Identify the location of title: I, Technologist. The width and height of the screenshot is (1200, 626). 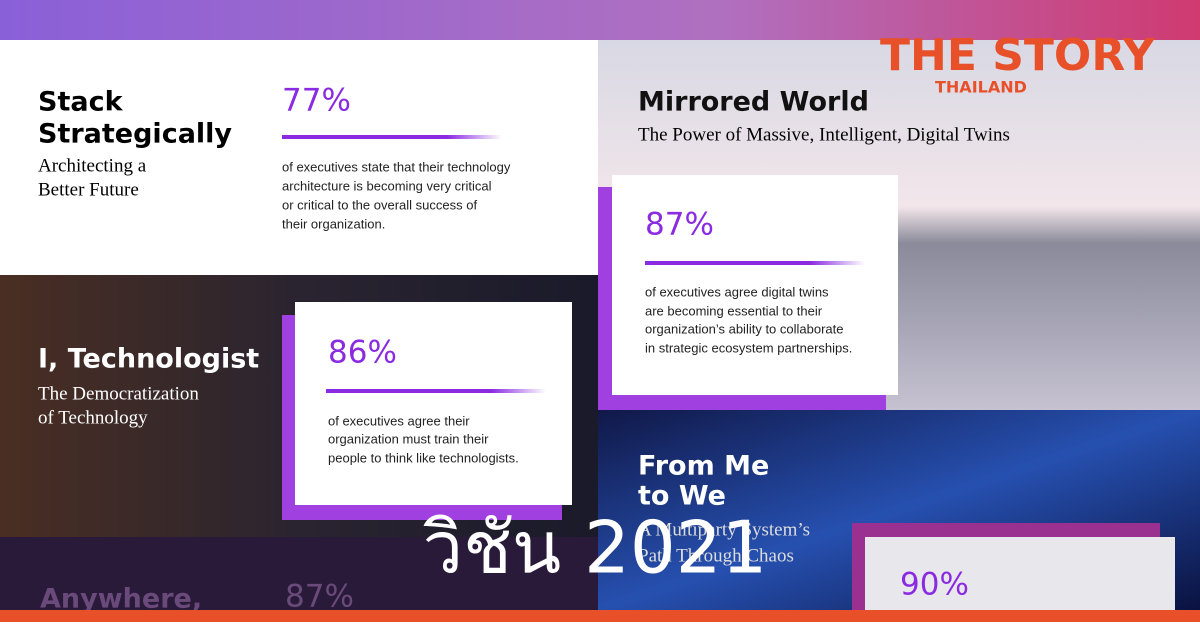
(148, 359).